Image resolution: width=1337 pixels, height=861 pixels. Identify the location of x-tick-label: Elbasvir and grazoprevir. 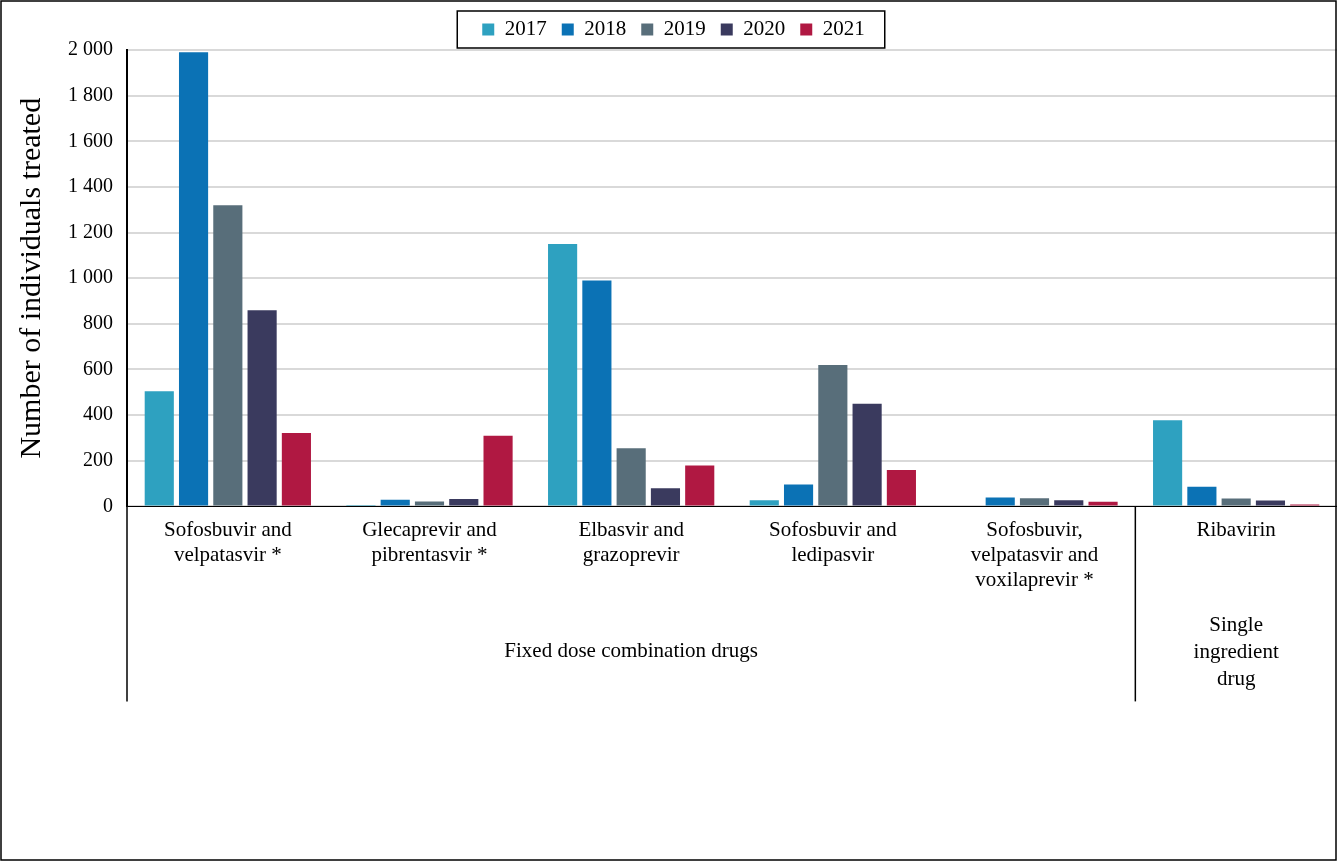
(631, 541).